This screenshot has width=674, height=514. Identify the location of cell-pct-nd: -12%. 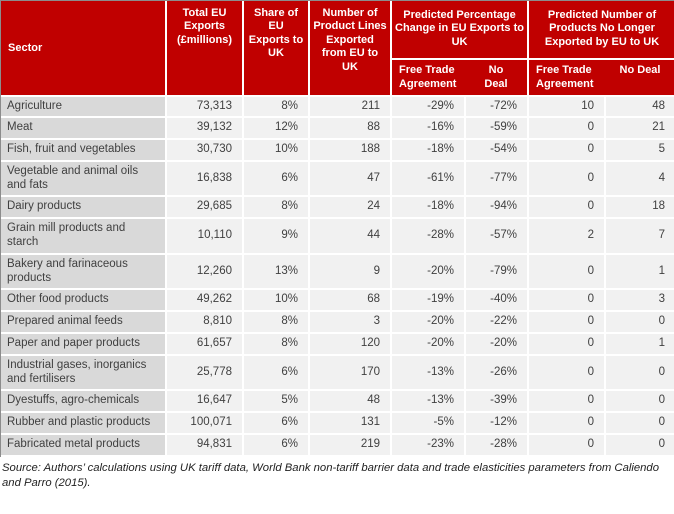
(497, 424).